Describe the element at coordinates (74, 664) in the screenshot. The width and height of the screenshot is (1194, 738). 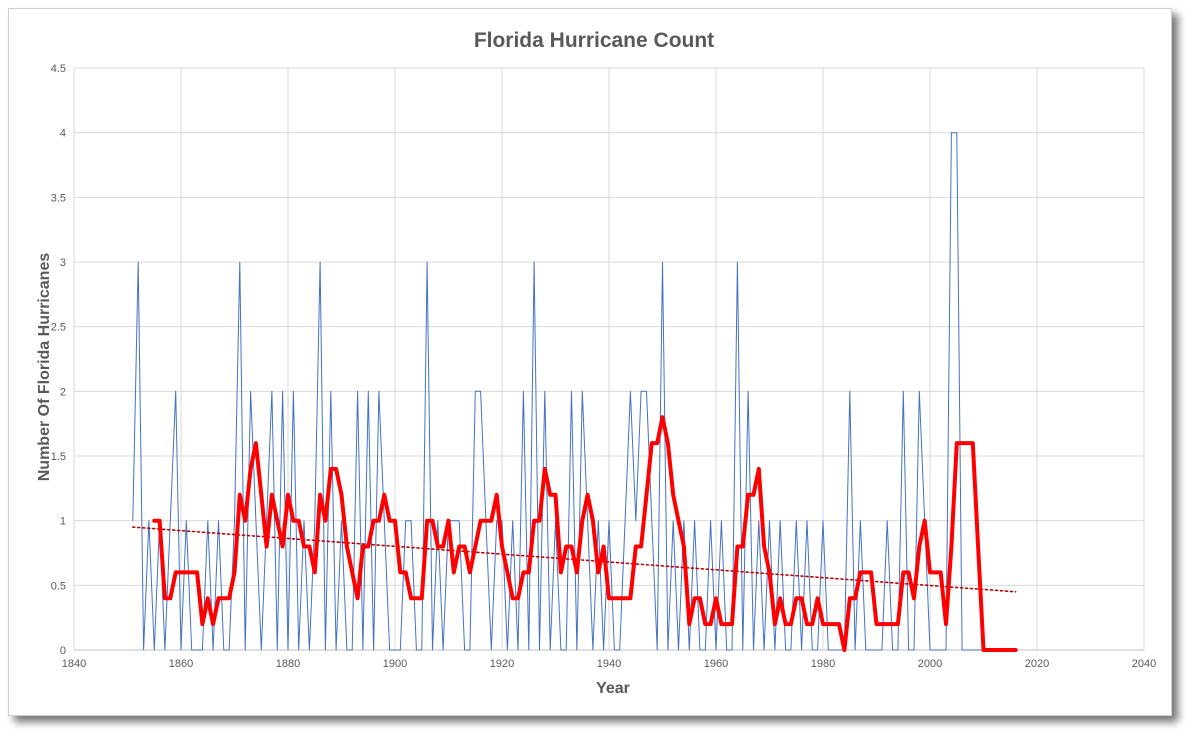
I see `x-tick-label: 1840` at that location.